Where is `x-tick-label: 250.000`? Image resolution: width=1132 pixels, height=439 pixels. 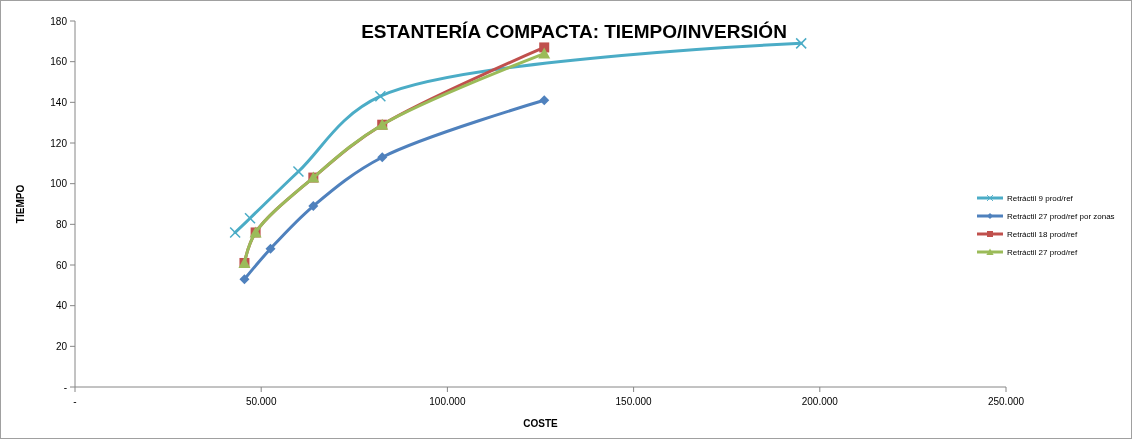 x-tick-label: 250.000 is located at coordinates (1006, 401).